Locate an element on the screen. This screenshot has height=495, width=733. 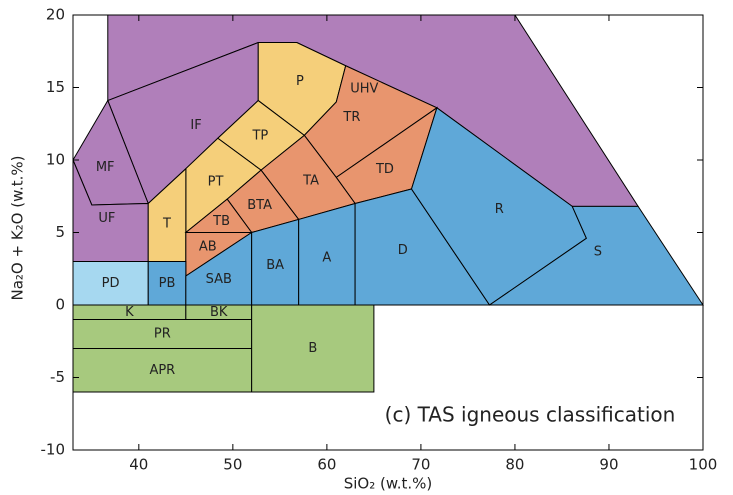
region-label: APR is located at coordinates (162, 370).